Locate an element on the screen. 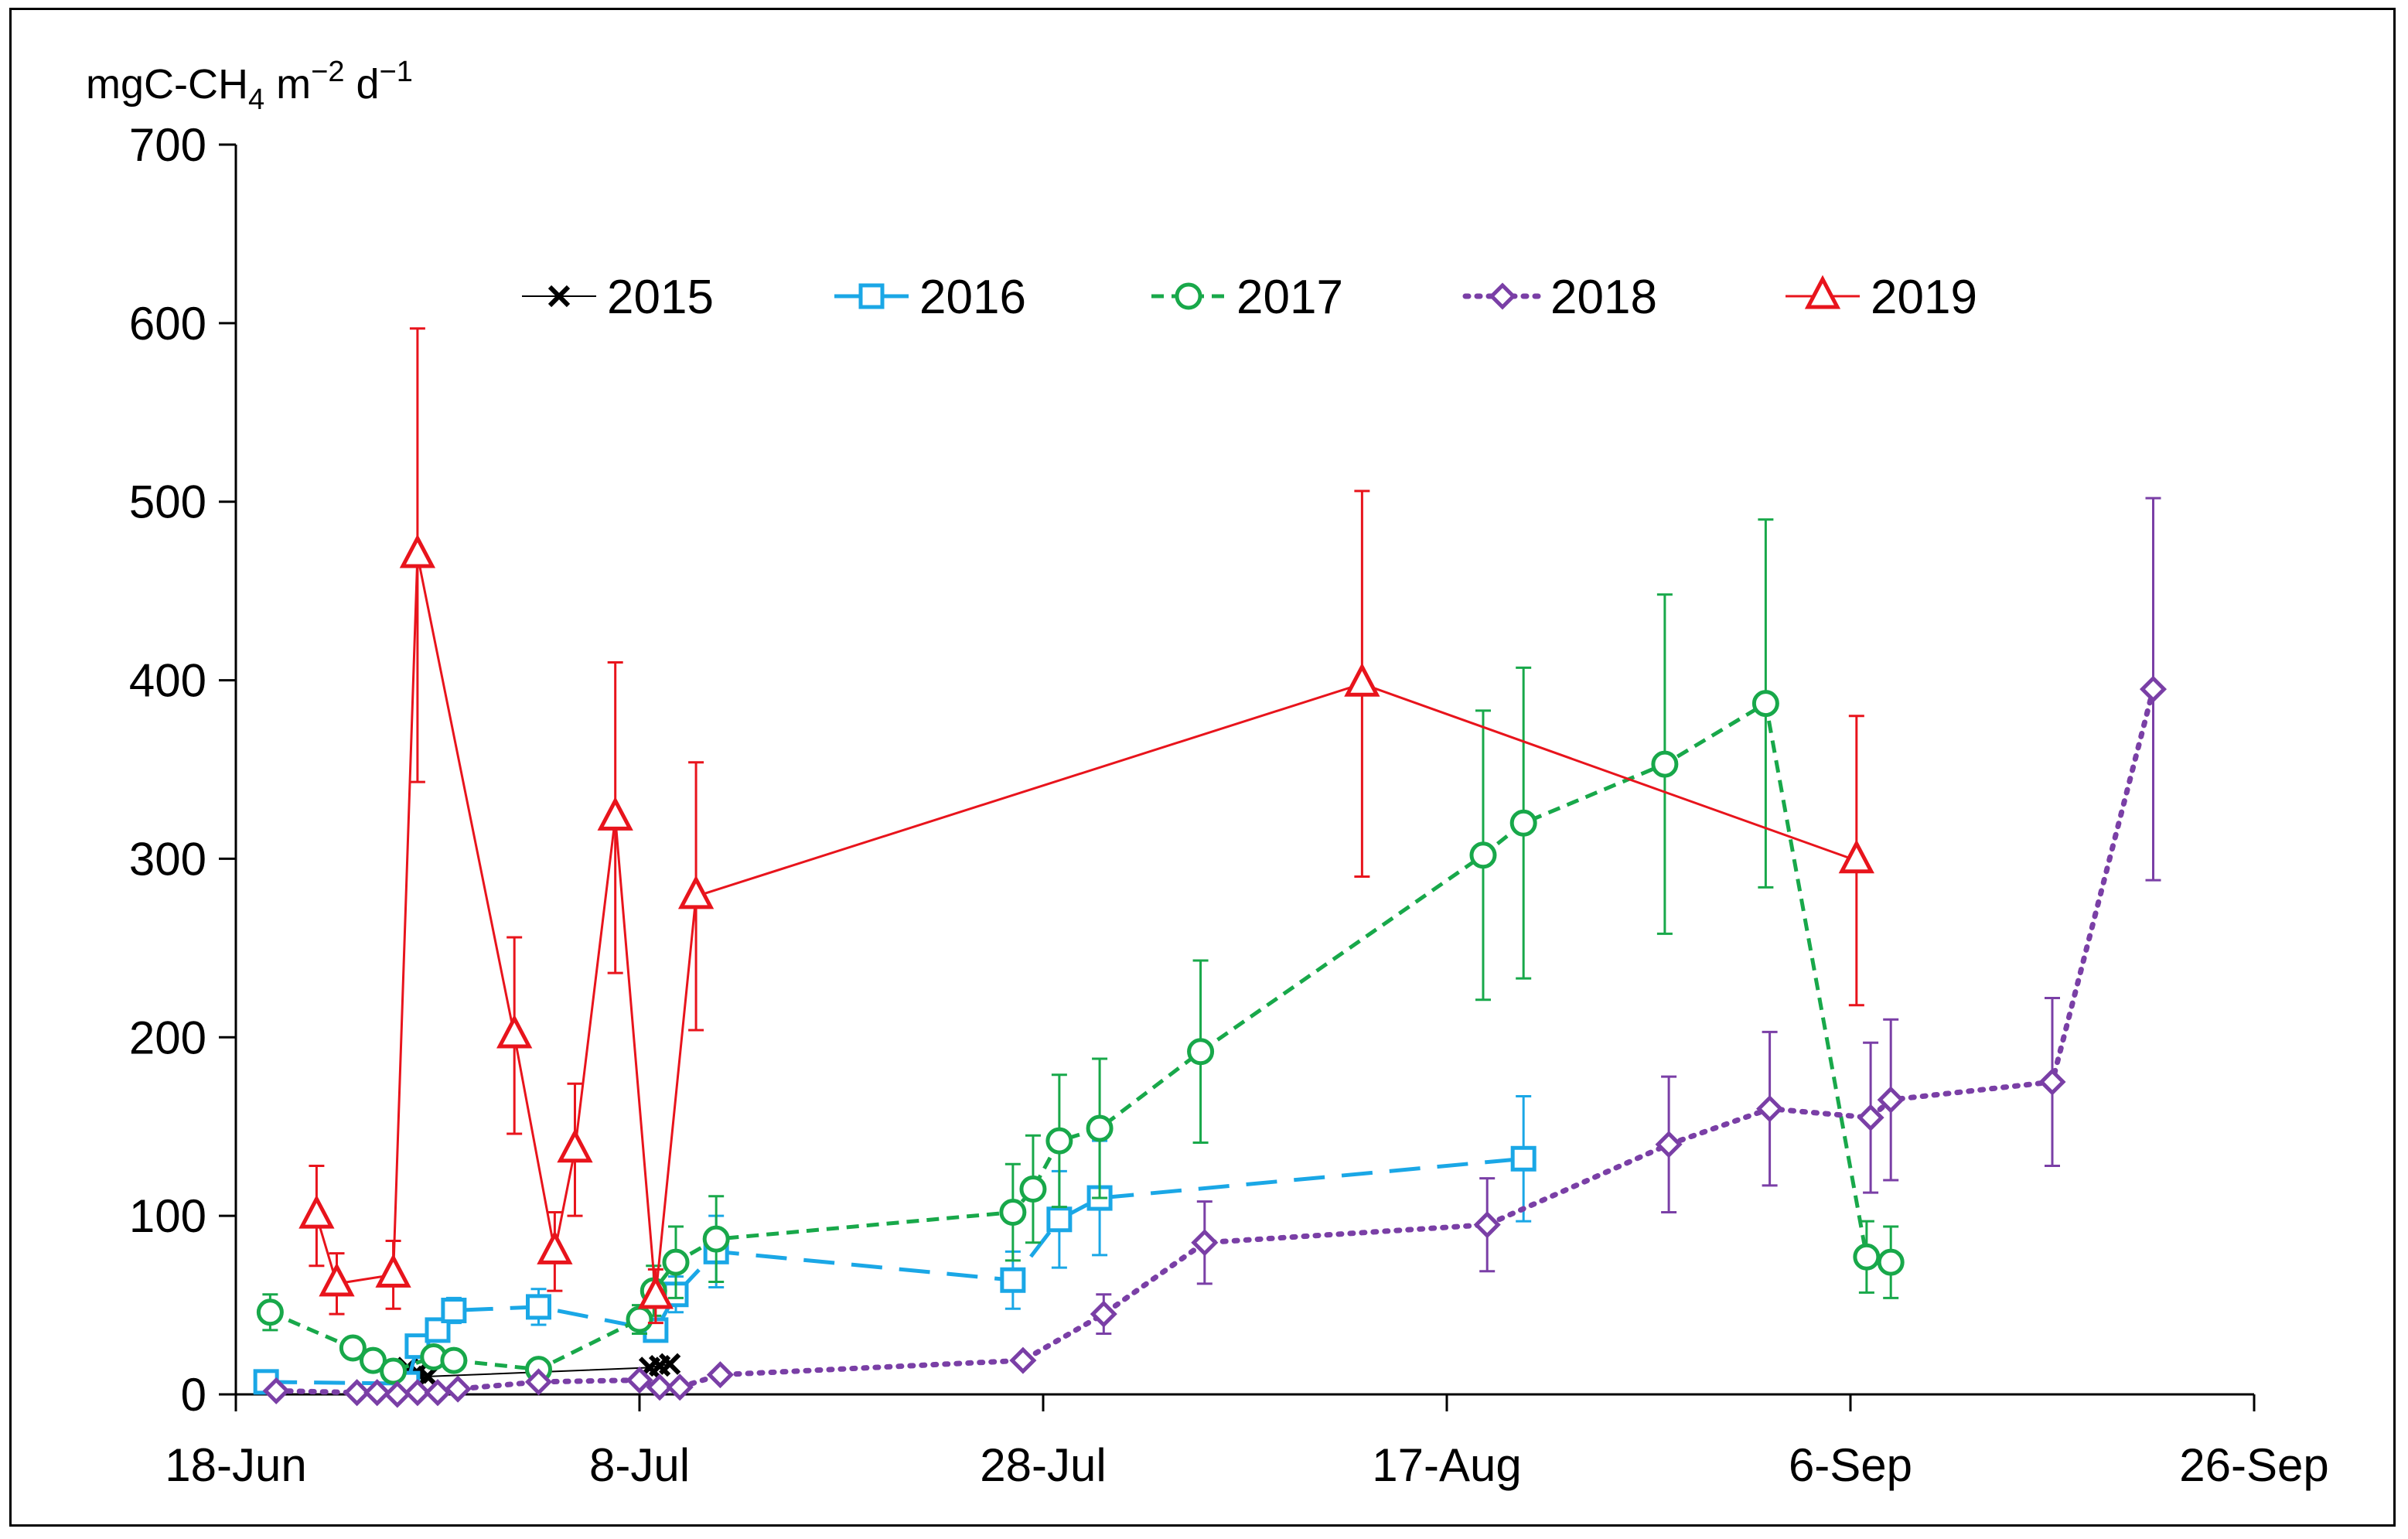 This screenshot has width=2408, height=1539. legend-marker-2017 is located at coordinates (1188, 296).